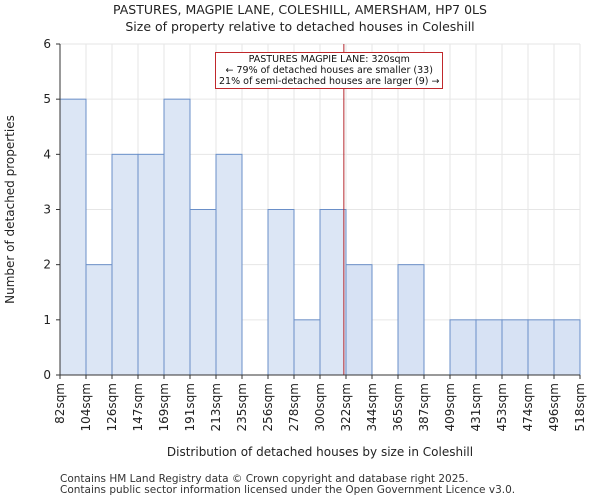  What do you see at coordinates (10, 209) in the screenshot?
I see `y-axis-title: Number of detached properties` at bounding box center [10, 209].